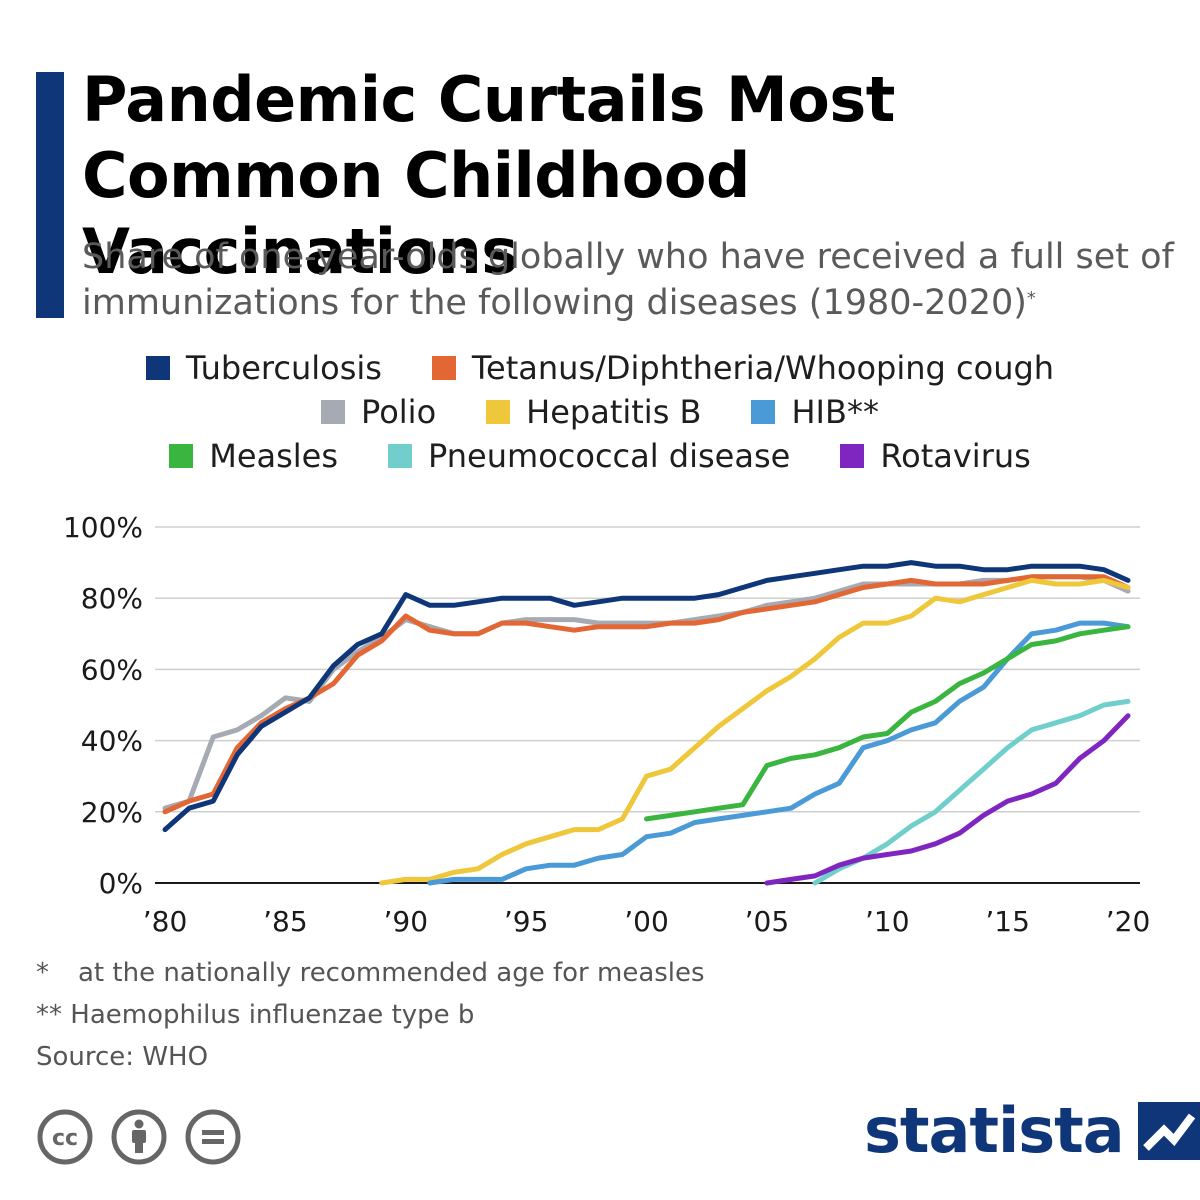 The width and height of the screenshot is (1200, 1200). What do you see at coordinates (835, 412) in the screenshot?
I see `legend-label: HIB**` at bounding box center [835, 412].